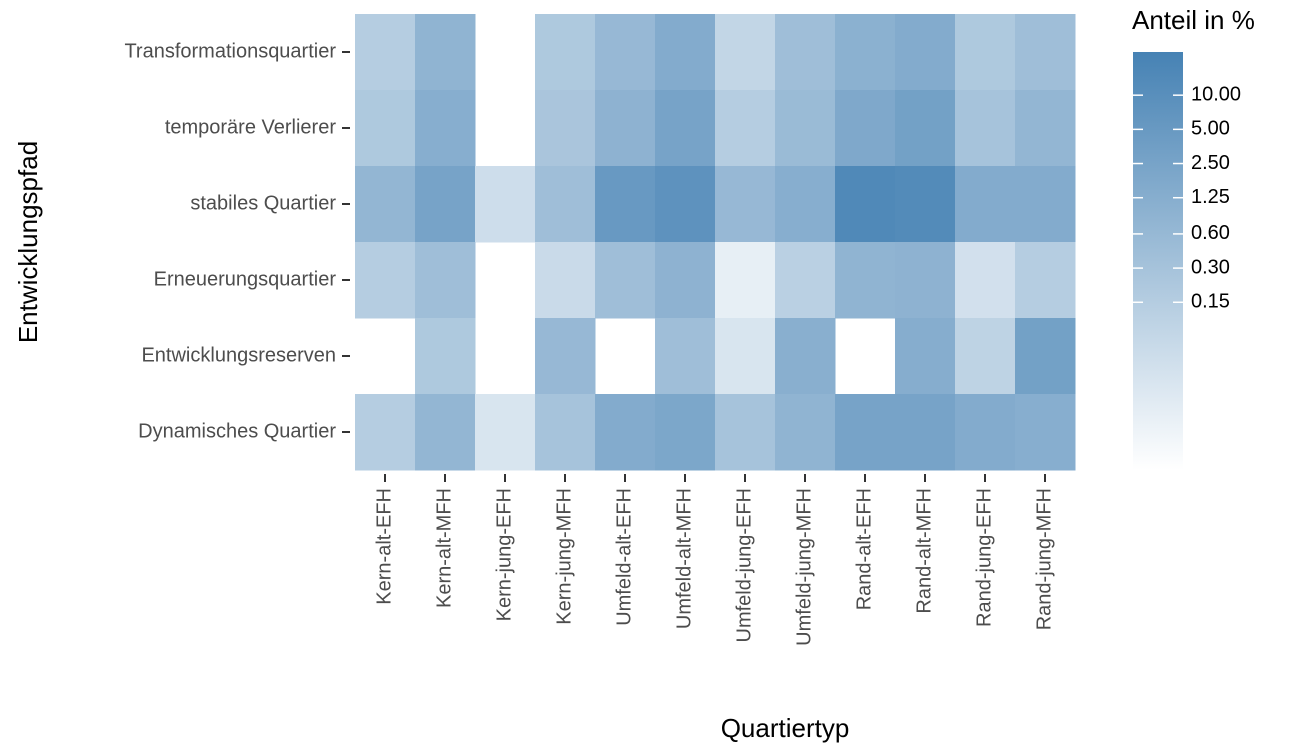 Image resolution: width=1291 pixels, height=748 pixels. I want to click on x-tick-label: Umfeld-alt-MFH, so click(684, 558).